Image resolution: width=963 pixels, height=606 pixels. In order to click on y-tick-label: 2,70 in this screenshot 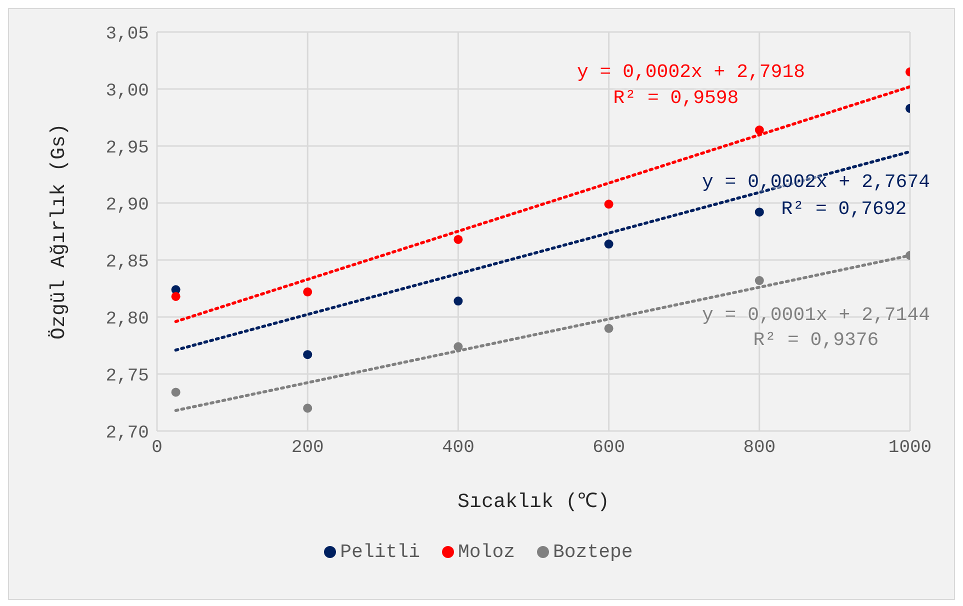, I will do `click(127, 433)`.